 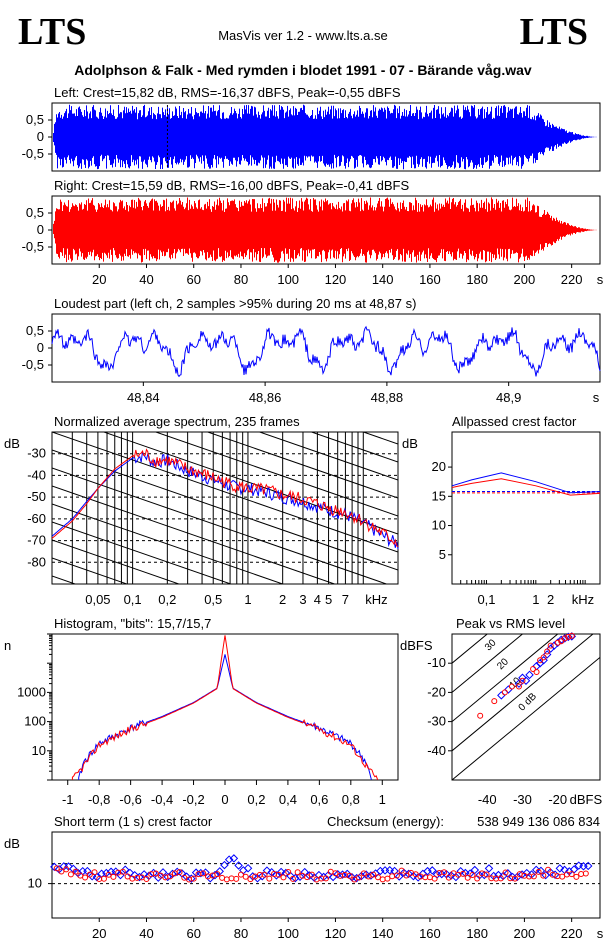 I want to click on loudest-frame, so click(x=326, y=348).